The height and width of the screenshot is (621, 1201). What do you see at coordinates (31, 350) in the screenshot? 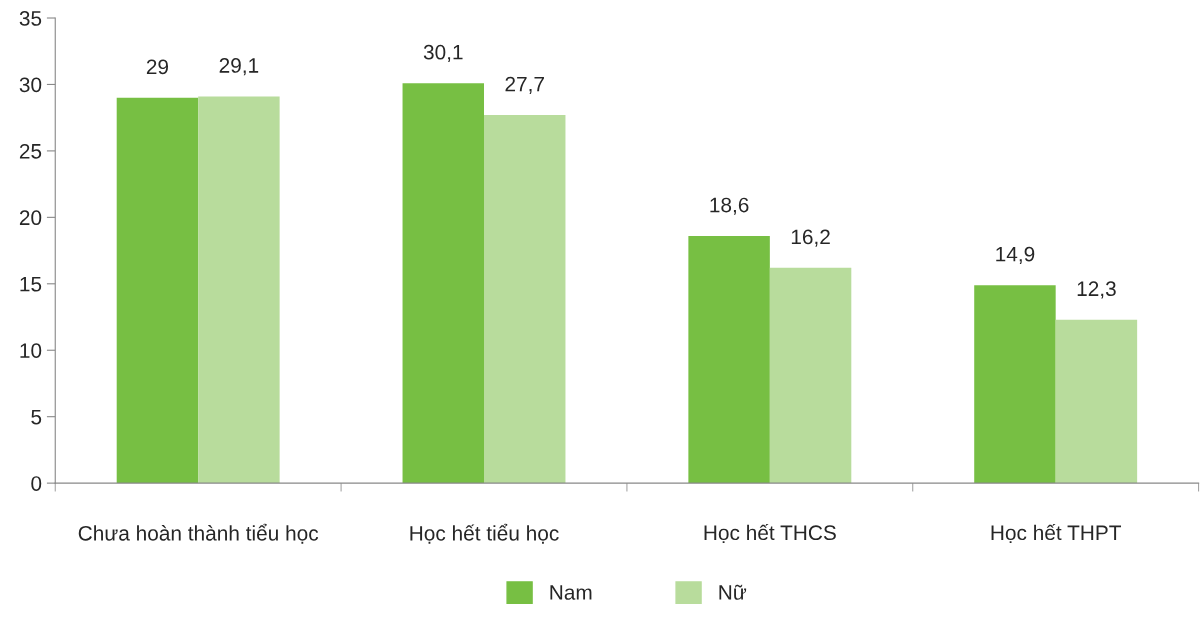
I see `y-tick-label: 10` at bounding box center [31, 350].